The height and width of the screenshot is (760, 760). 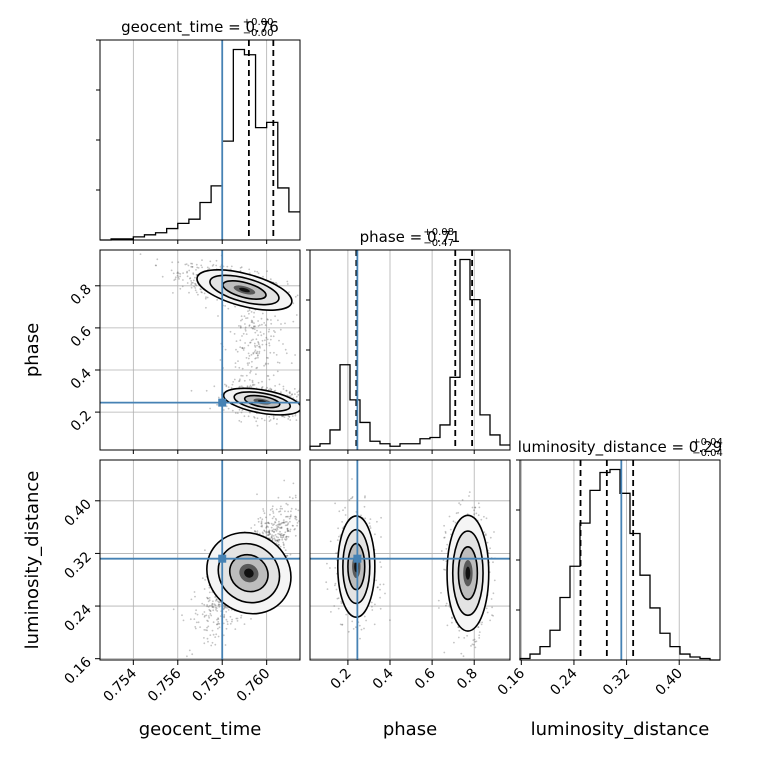 I want to click on title-geocent_time: geocent_time = 0.76+0.00−0.00, so click(x=200, y=28).